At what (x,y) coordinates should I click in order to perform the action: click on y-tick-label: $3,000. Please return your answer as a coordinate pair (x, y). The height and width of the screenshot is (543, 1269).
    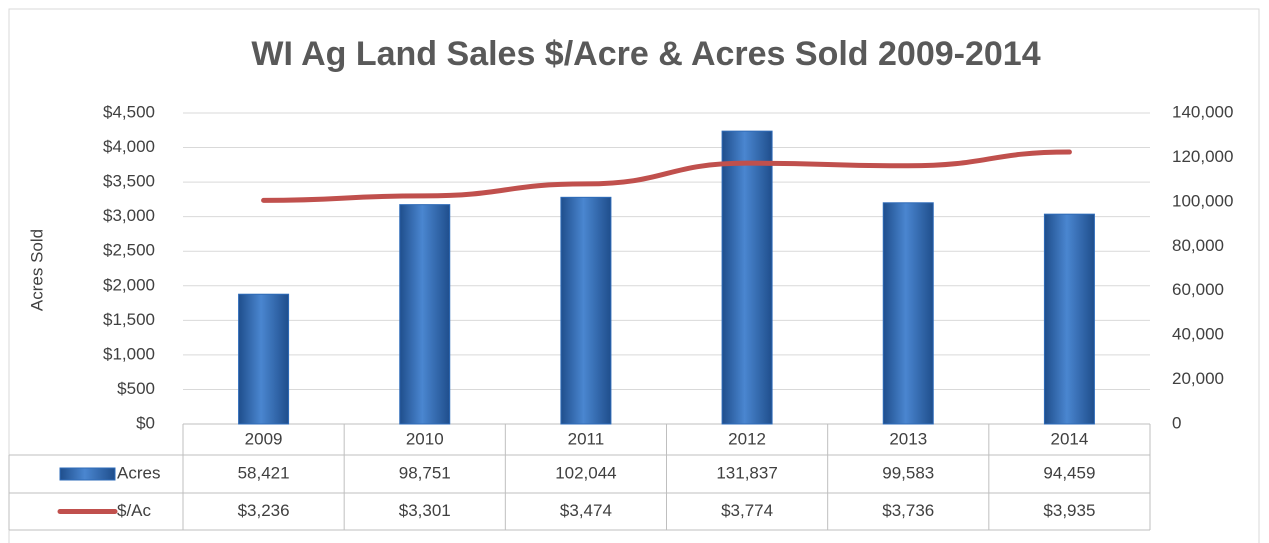
    Looking at the image, I should click on (129, 215).